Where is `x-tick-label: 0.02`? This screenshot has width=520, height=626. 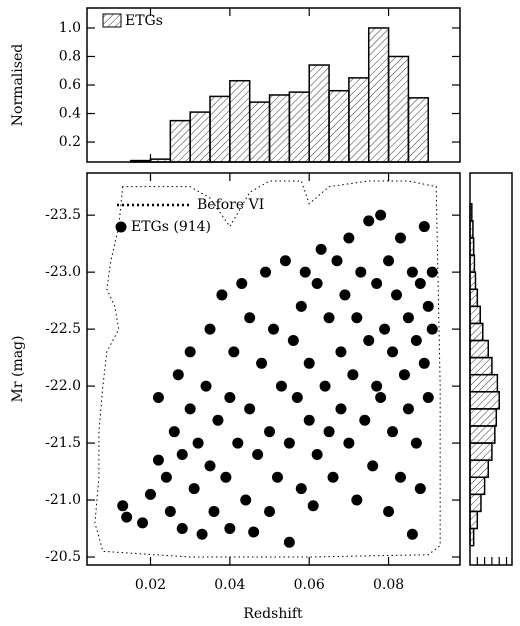 x-tick-label: 0.02 is located at coordinates (150, 585).